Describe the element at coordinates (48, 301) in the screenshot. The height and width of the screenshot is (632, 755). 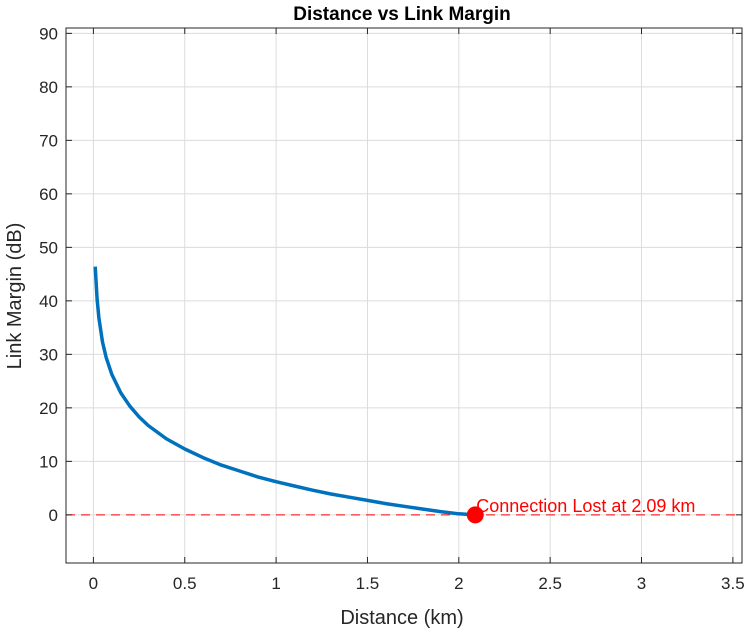
I see `y-tick-label: 40` at that location.